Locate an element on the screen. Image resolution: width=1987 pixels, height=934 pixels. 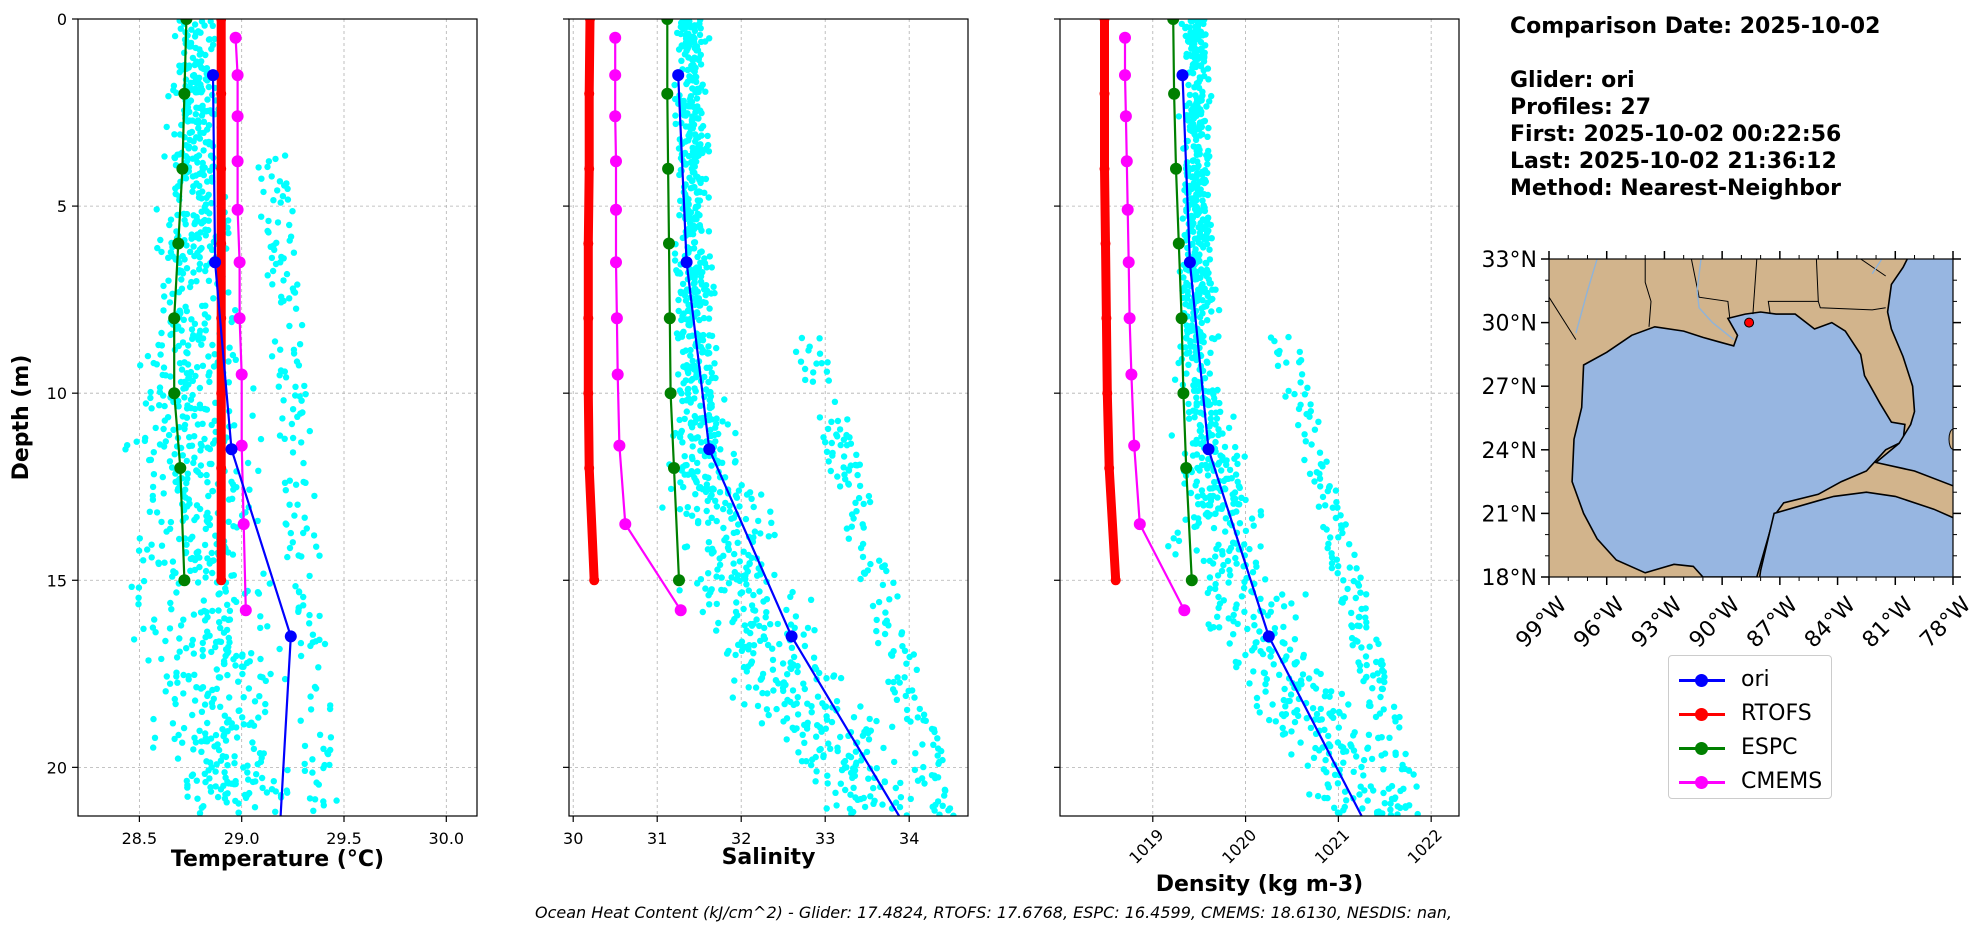
legend-marker is located at coordinates (1701, 748).